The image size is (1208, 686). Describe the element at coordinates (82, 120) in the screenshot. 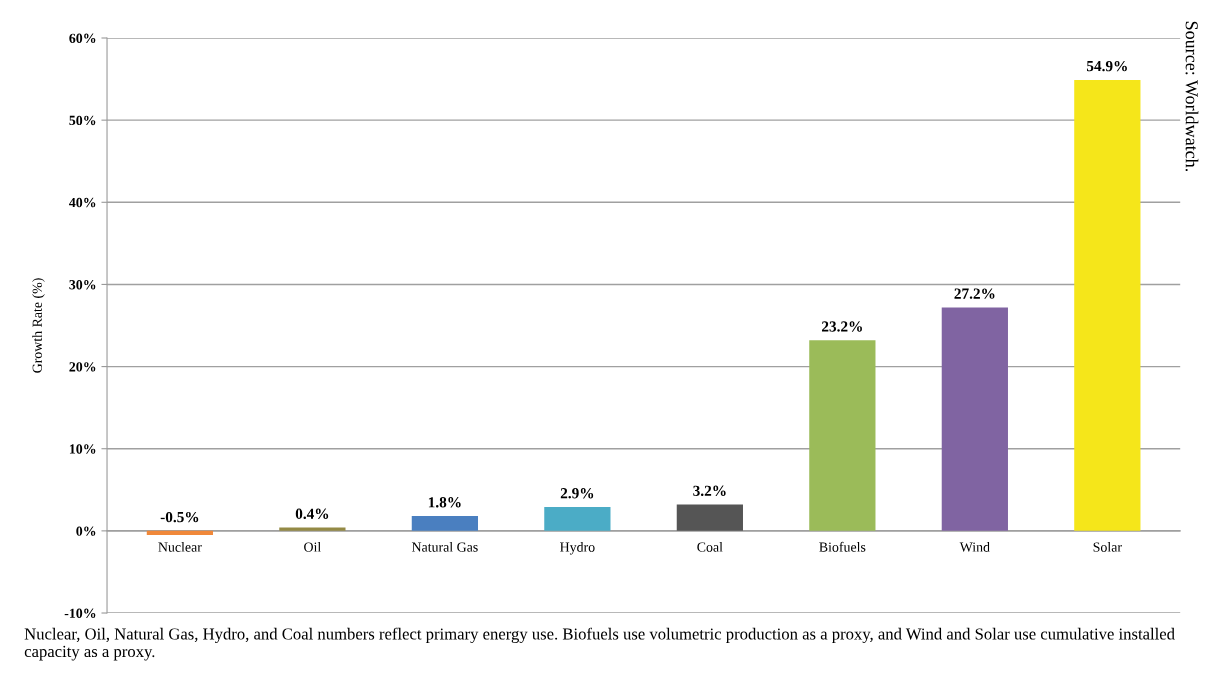

I see `y-tick-label: 50%` at that location.